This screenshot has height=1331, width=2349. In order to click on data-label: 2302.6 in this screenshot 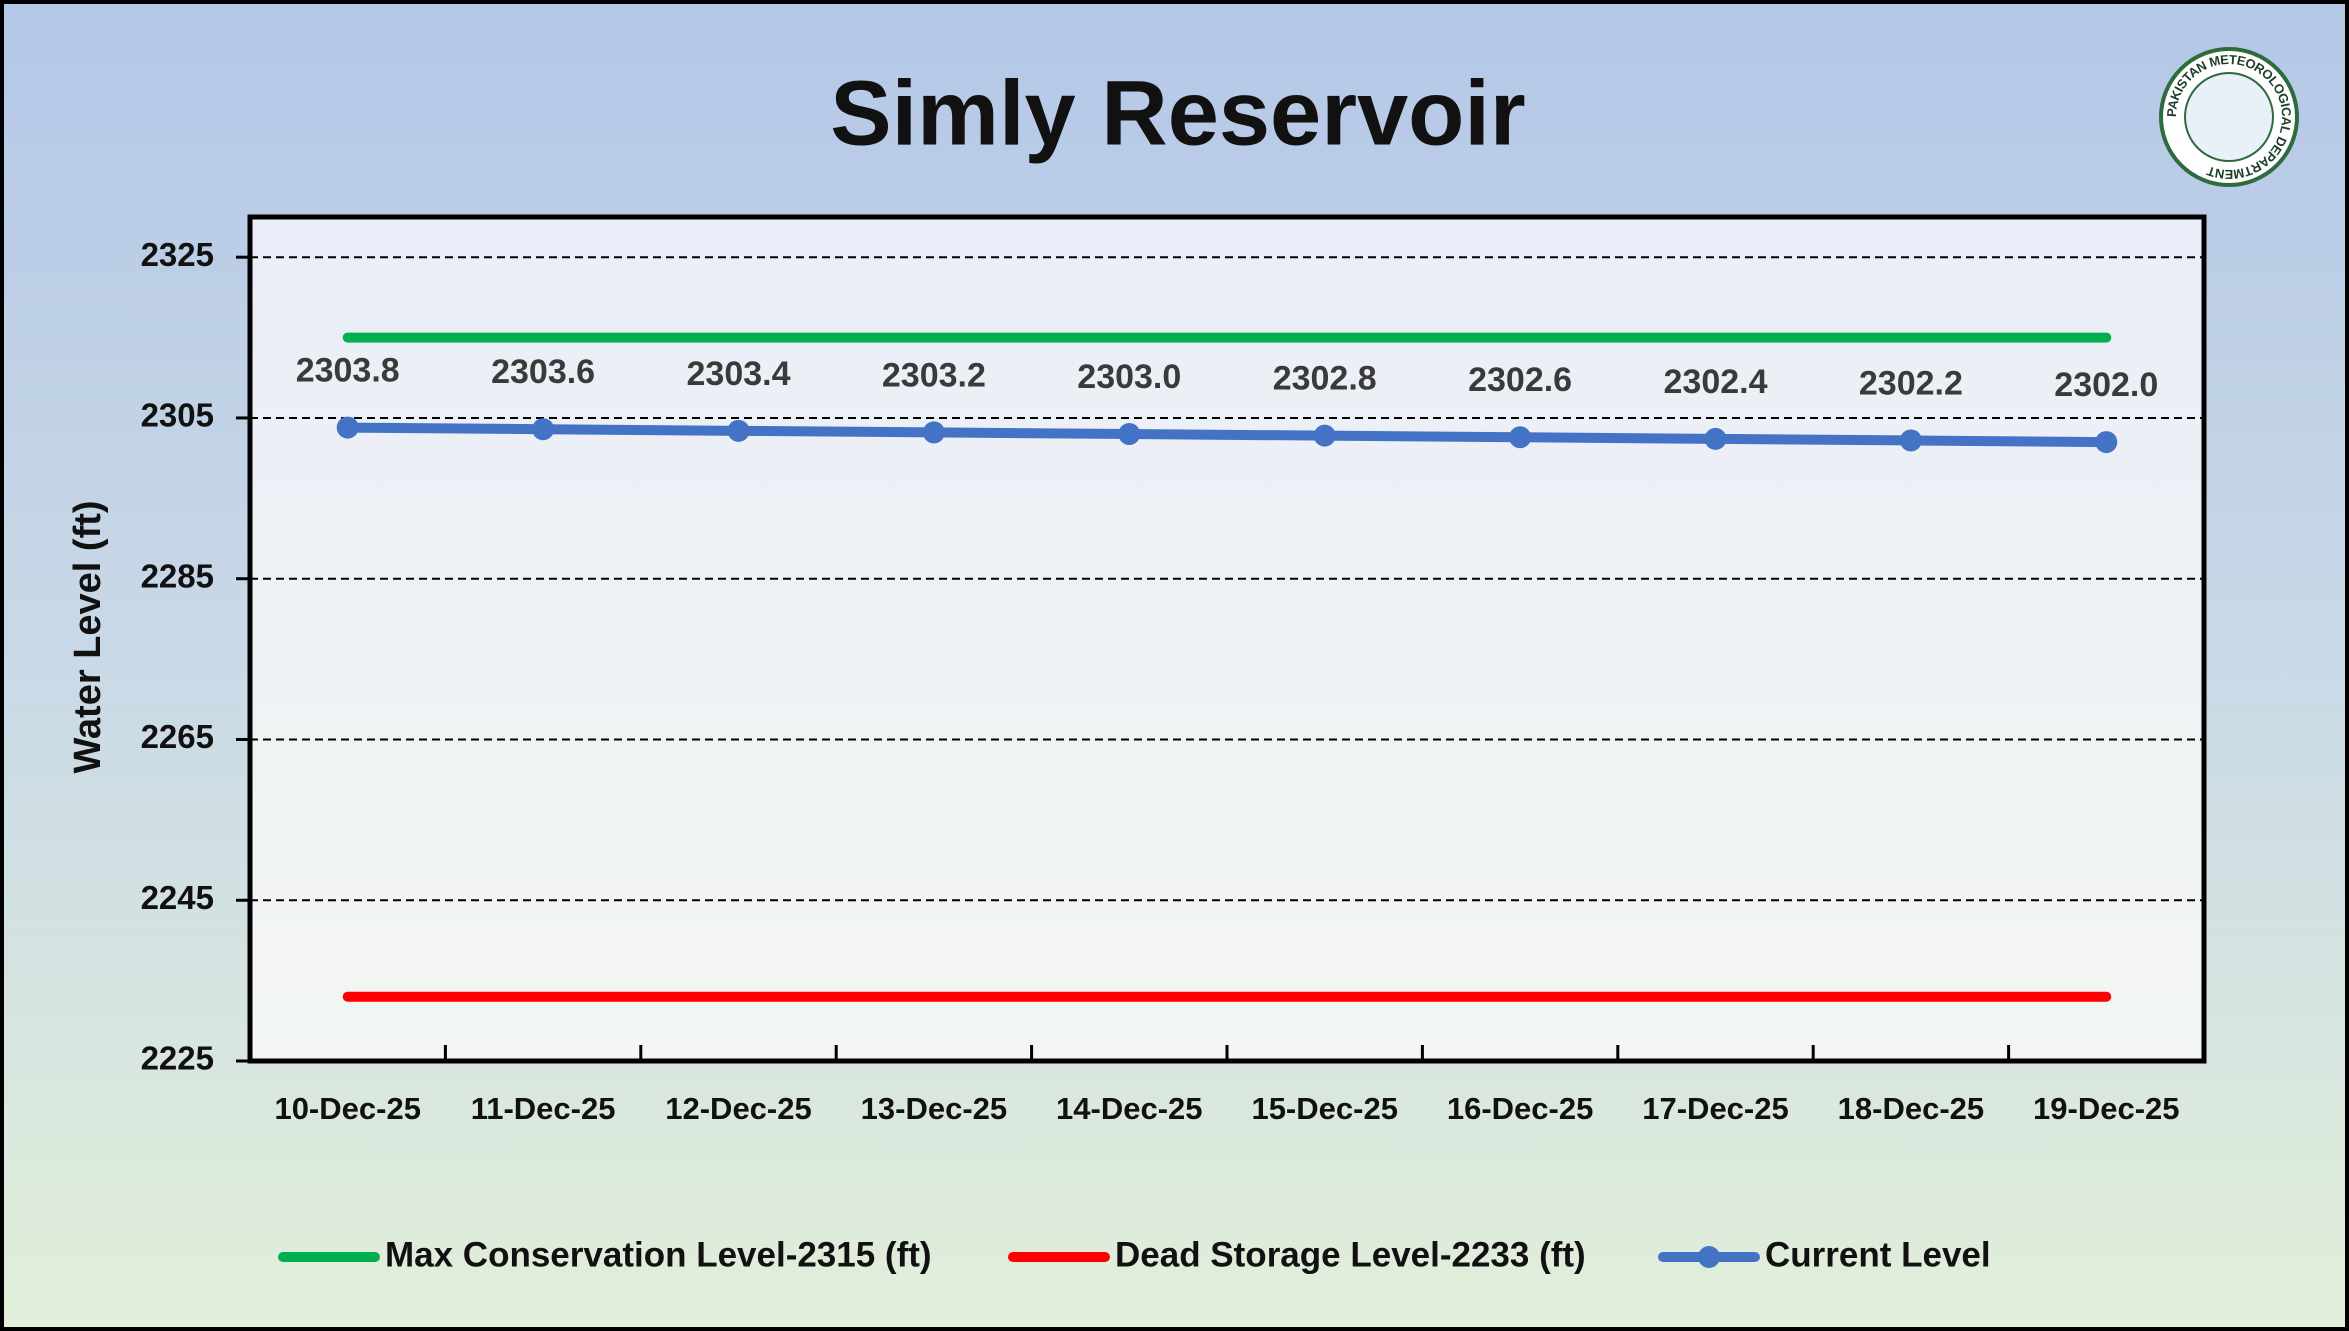, I will do `click(1520, 380)`.